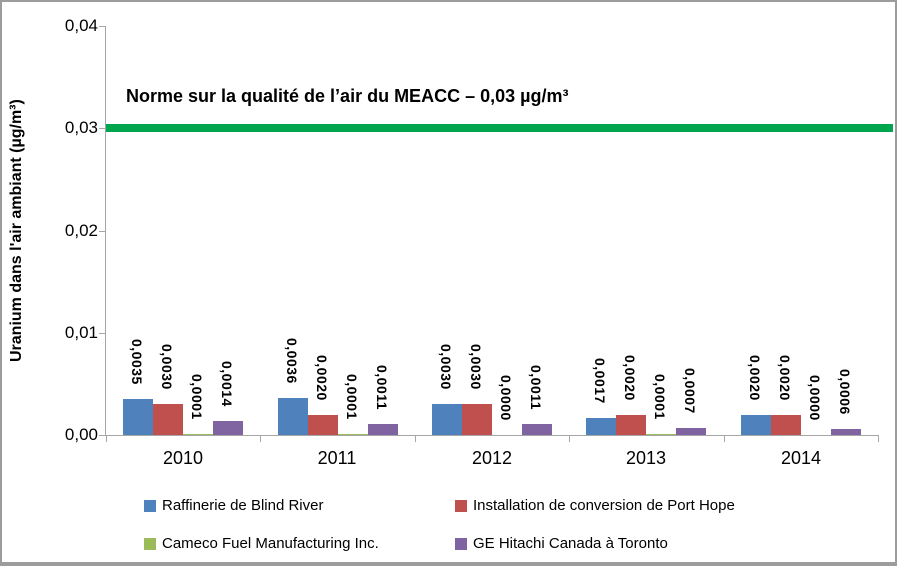 This screenshot has height=566, width=897. Describe the element at coordinates (270, 543) in the screenshot. I see `legend-label: Cameco Fuel Manufacturing Inc.` at that location.